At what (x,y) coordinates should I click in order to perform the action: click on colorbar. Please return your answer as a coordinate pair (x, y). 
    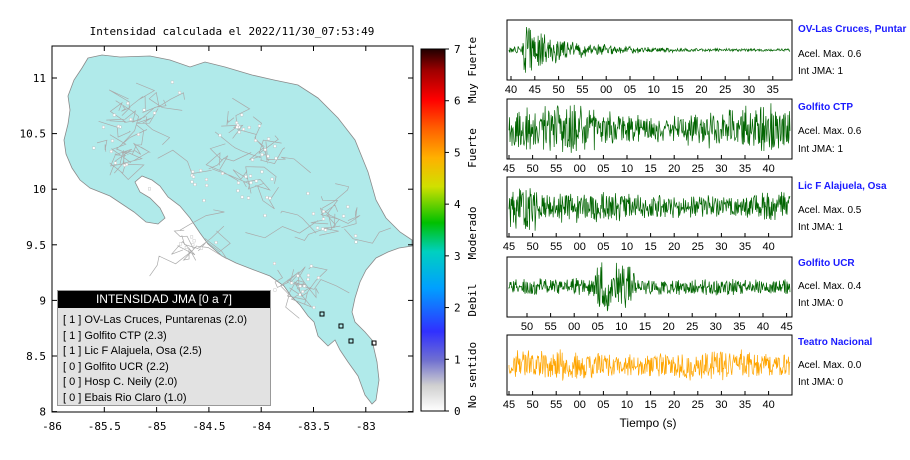
    Looking at the image, I should click on (433, 230).